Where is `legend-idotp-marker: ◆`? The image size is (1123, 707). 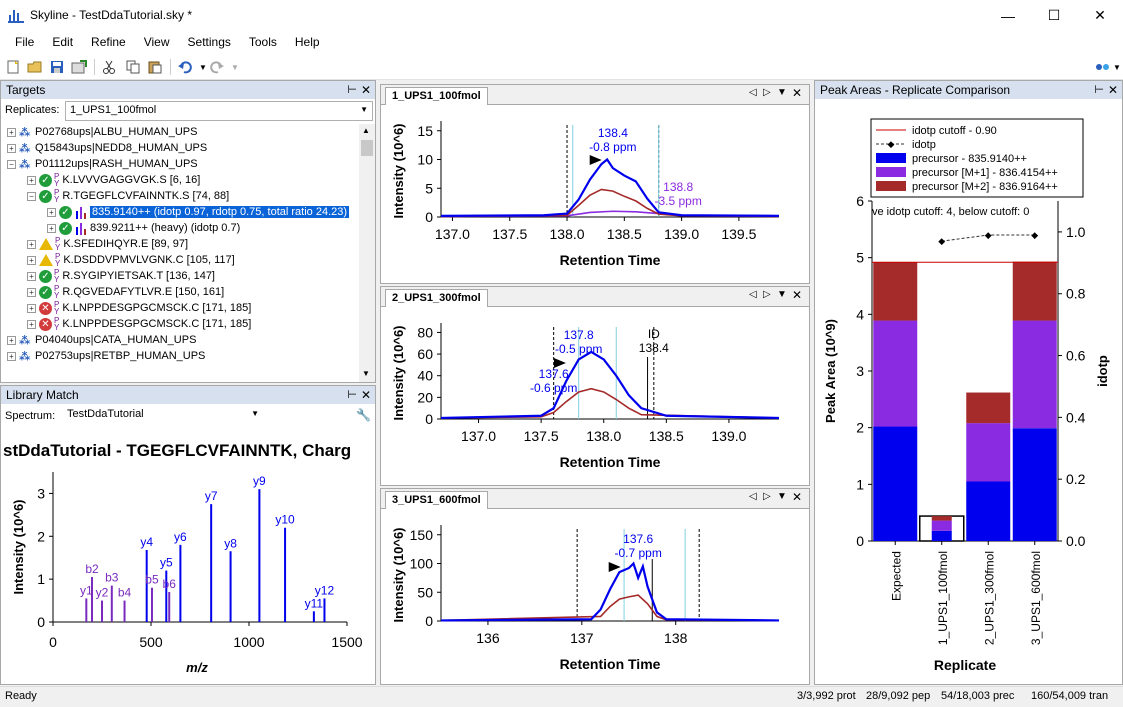 legend-idotp-marker: ◆ is located at coordinates (891, 144).